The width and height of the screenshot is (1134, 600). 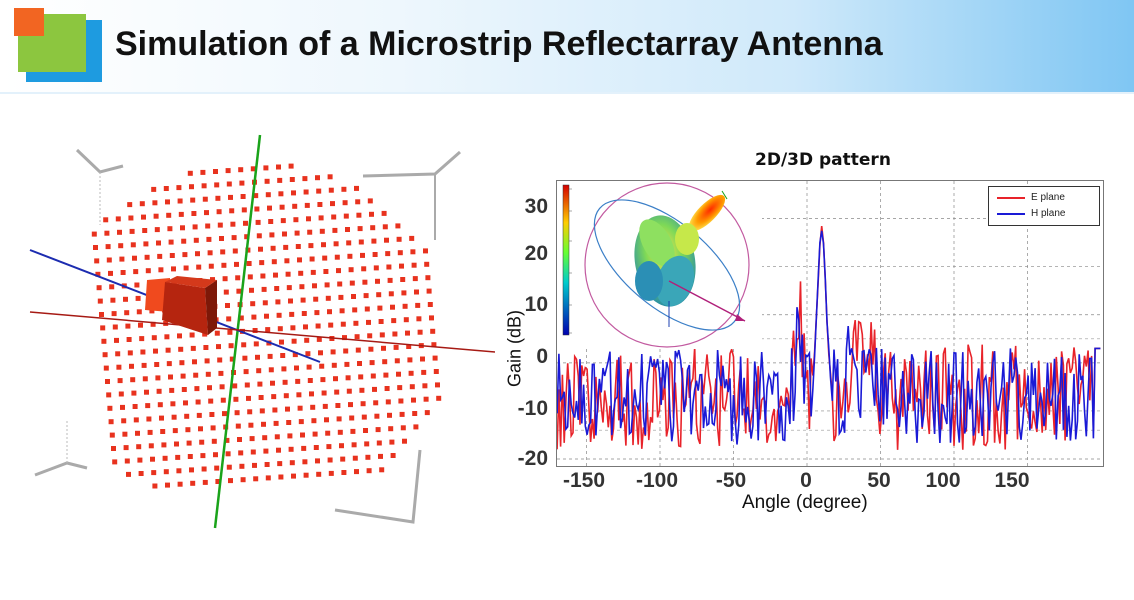 I want to click on x-tick-neg150: -150, so click(x=584, y=480).